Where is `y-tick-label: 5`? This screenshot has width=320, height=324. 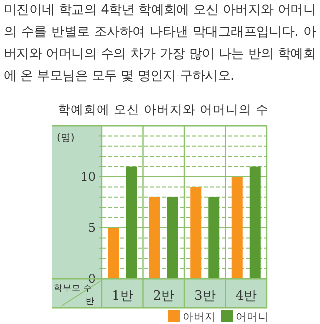 y-tick-label: 5 is located at coordinates (92, 228).